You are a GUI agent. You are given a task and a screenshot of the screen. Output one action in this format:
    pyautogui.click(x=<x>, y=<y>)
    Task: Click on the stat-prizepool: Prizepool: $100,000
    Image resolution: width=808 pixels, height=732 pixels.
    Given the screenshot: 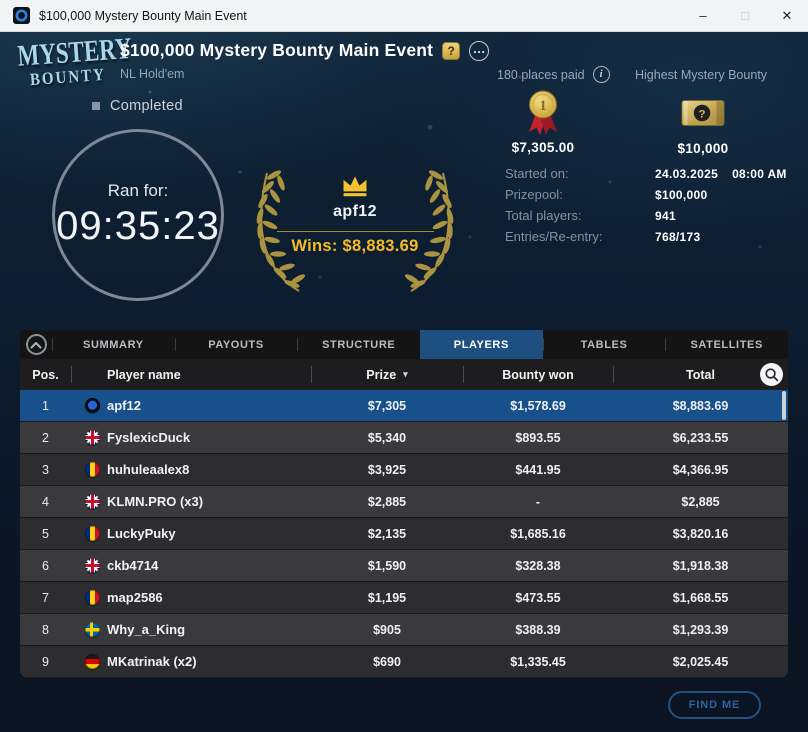 What is the action you would take?
    pyautogui.click(x=606, y=194)
    